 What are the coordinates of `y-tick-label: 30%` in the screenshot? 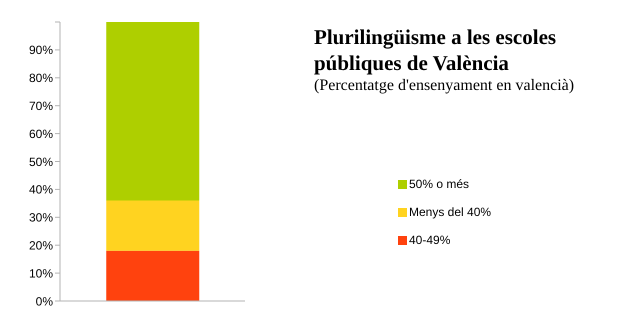 It's located at (41, 217).